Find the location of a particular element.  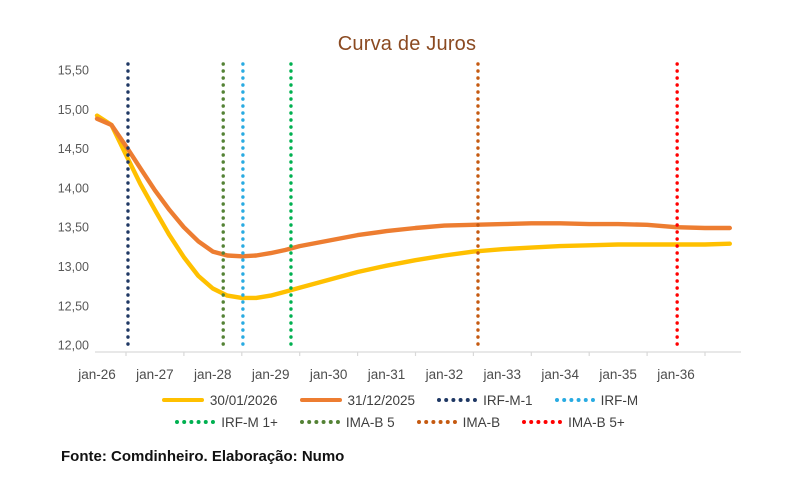

legend-label: IRF-M is located at coordinates (619, 400).